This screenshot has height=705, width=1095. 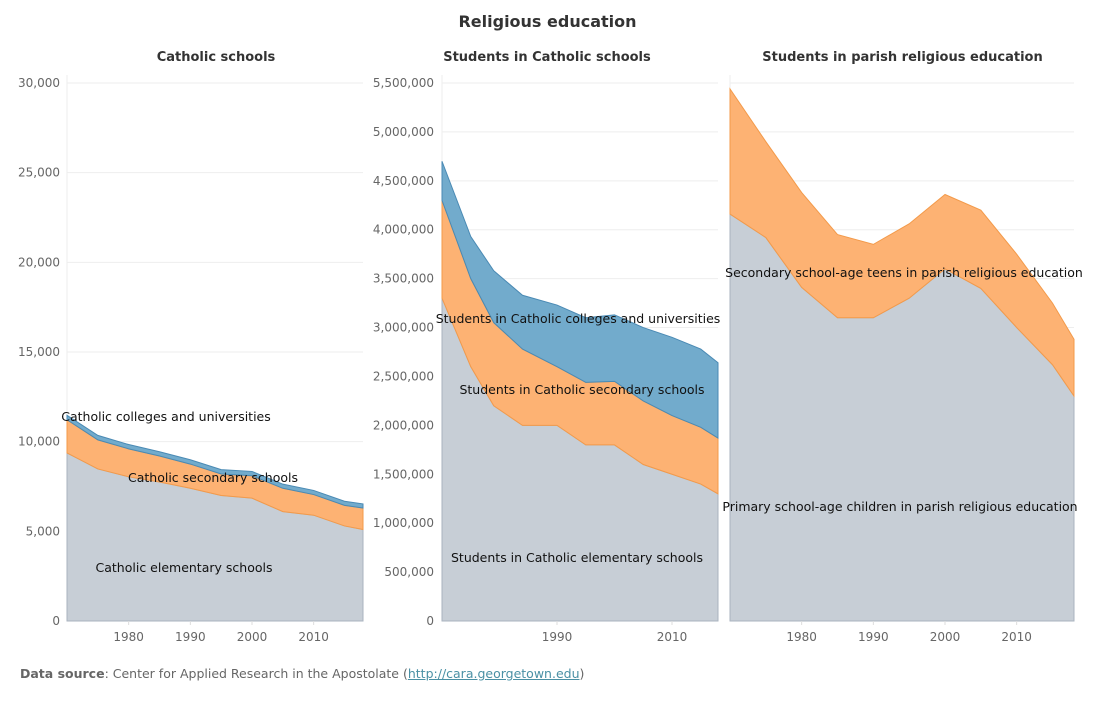 What do you see at coordinates (403, 132) in the screenshot?
I see `y-tick-label: 5,000,000` at bounding box center [403, 132].